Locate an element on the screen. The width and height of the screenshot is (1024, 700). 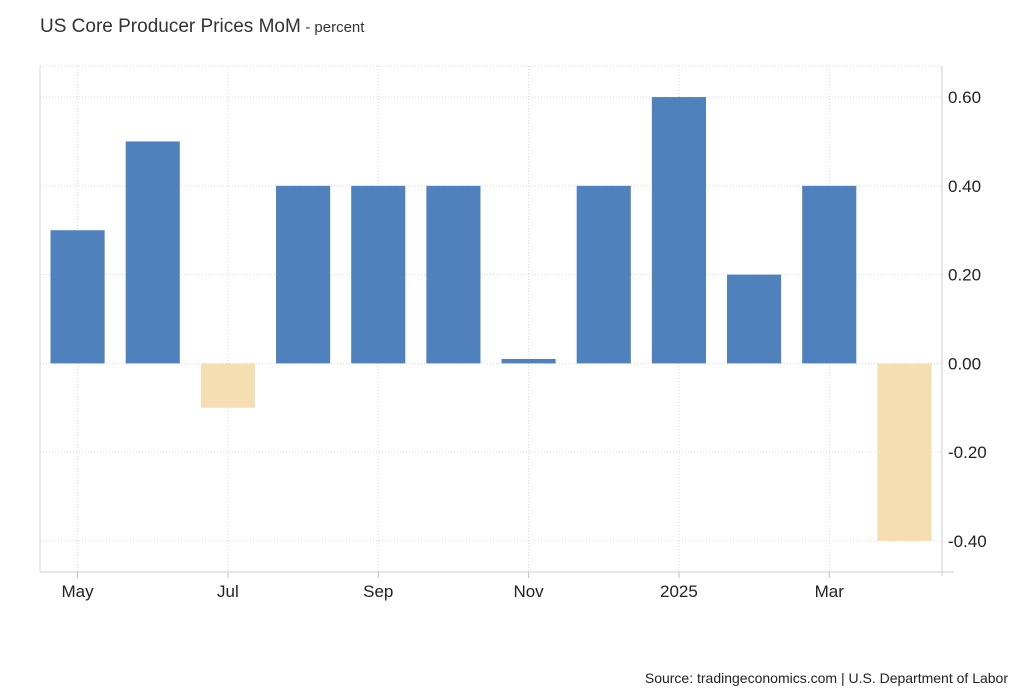
chart-header: US Core Producer Prices MoM - percent is located at coordinates (202, 27).